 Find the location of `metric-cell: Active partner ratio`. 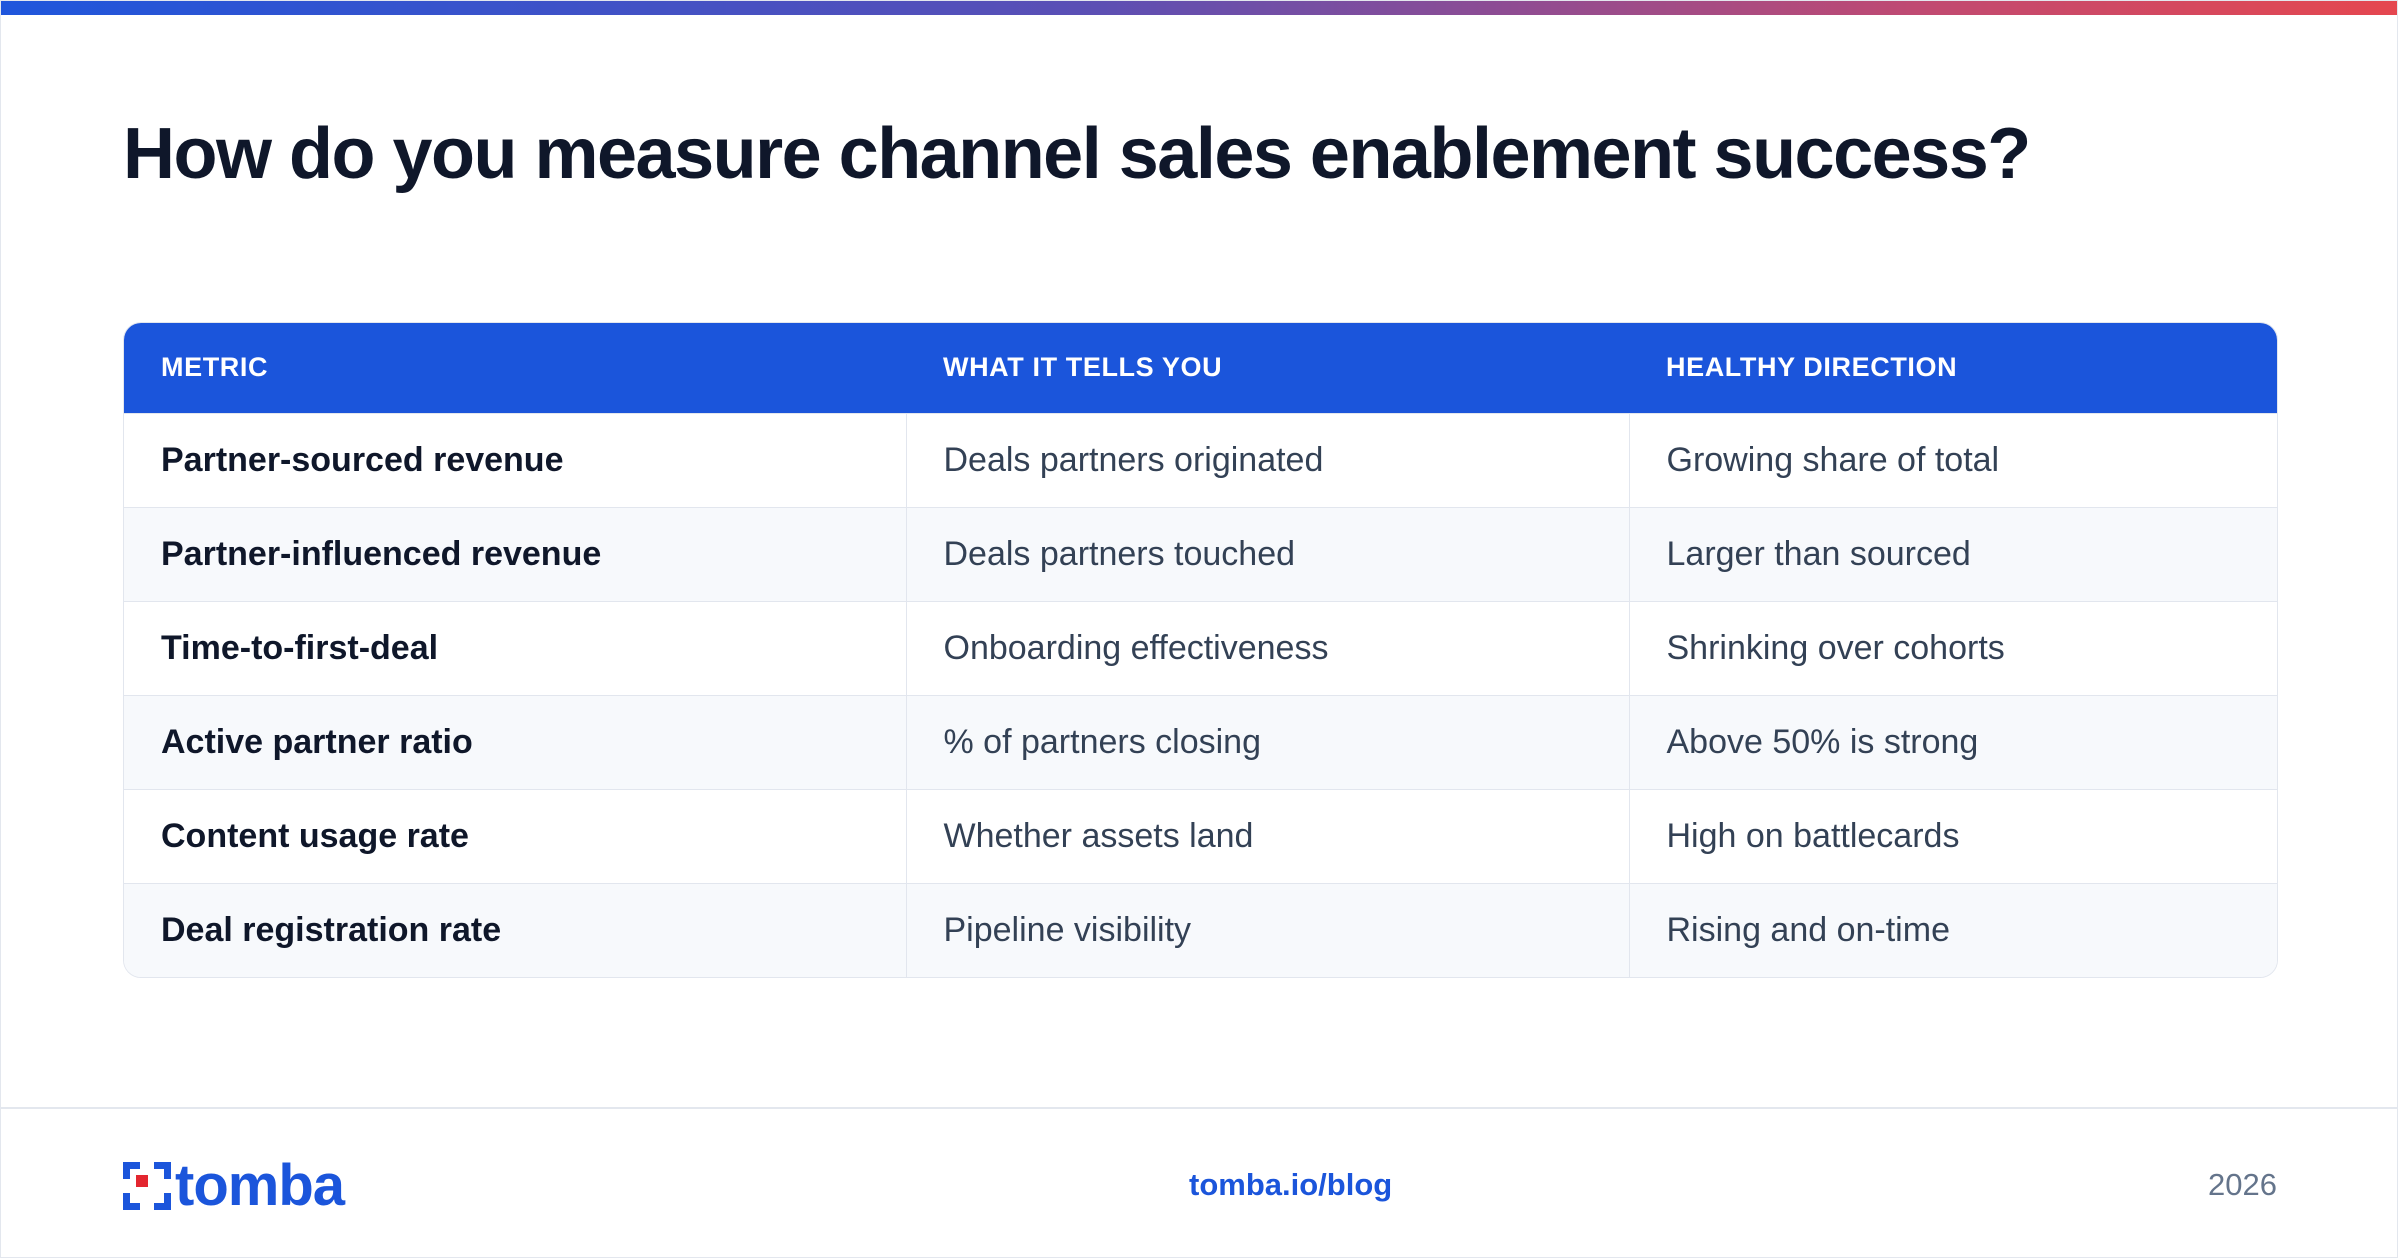

metric-cell: Active partner ratio is located at coordinates (515, 741).